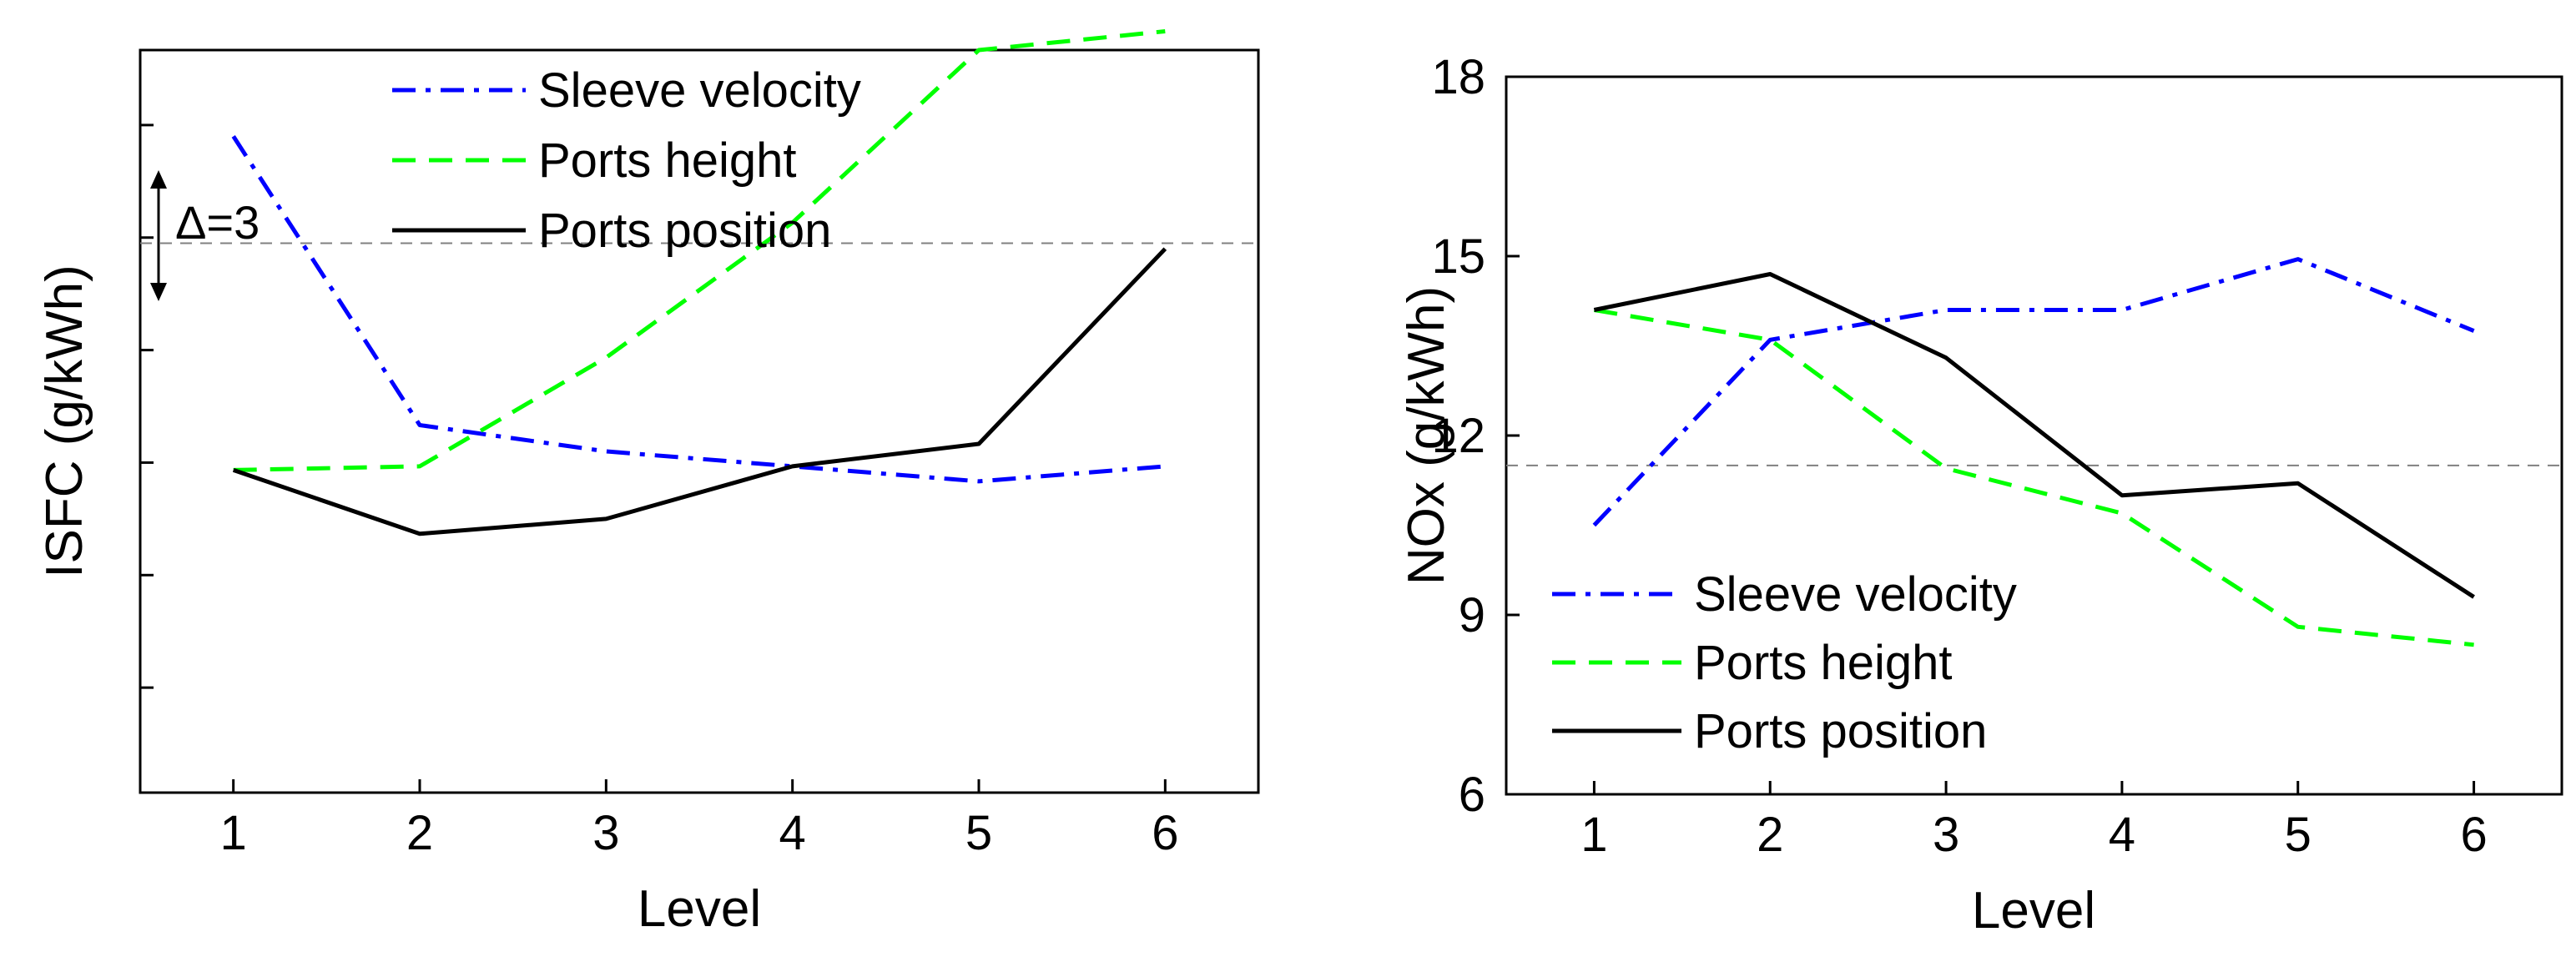  Describe the element at coordinates (1458, 436) in the screenshot. I see `y-tick-label: 12` at that location.